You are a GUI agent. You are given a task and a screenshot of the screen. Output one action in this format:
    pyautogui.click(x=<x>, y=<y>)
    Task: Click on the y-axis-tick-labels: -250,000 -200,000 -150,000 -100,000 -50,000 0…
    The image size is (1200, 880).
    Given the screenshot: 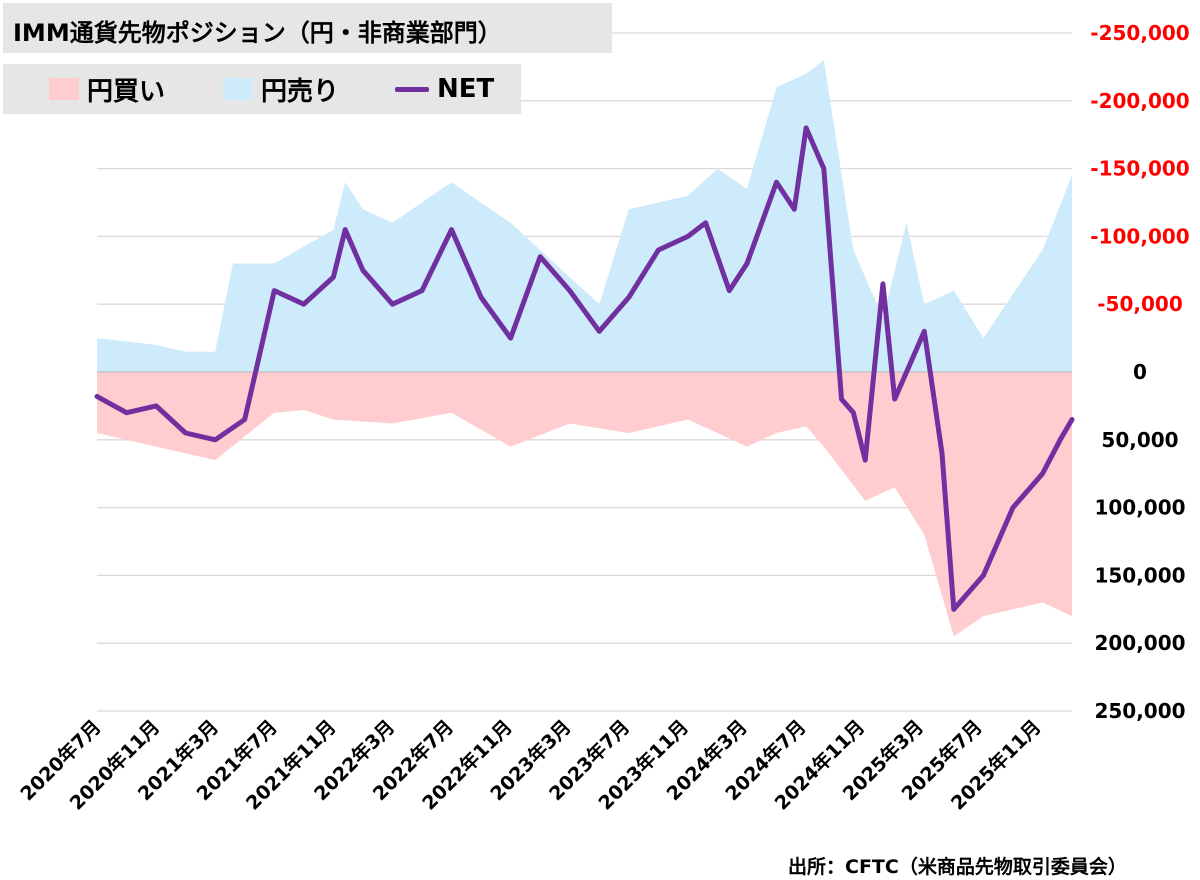 What is the action you would take?
    pyautogui.click(x=1139, y=372)
    